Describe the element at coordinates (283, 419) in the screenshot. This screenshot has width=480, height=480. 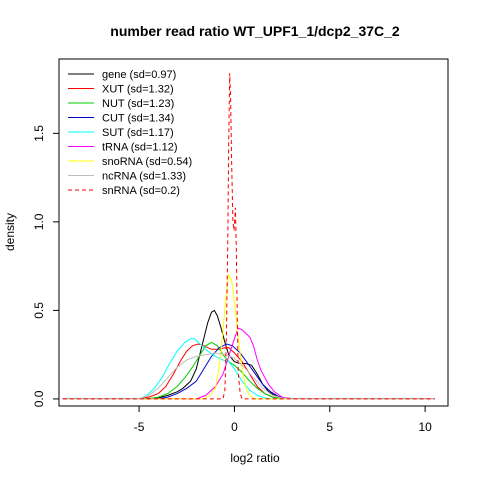
I see `x-axis: -5 0 5 10` at that location.